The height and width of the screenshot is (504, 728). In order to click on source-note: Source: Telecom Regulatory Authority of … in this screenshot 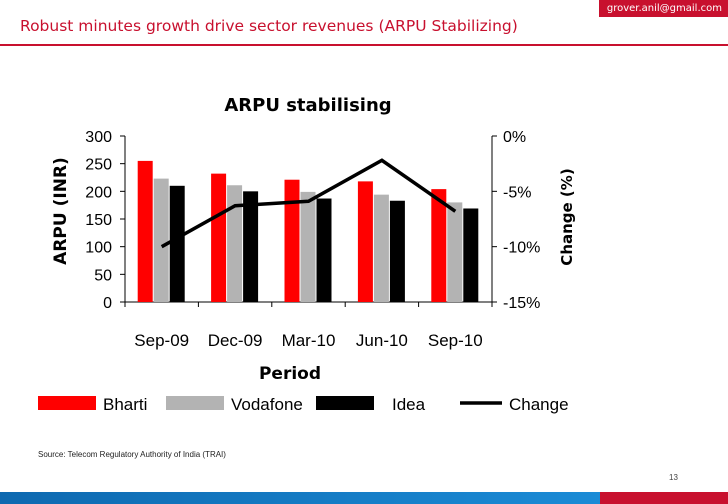, I will do `click(132, 454)`.